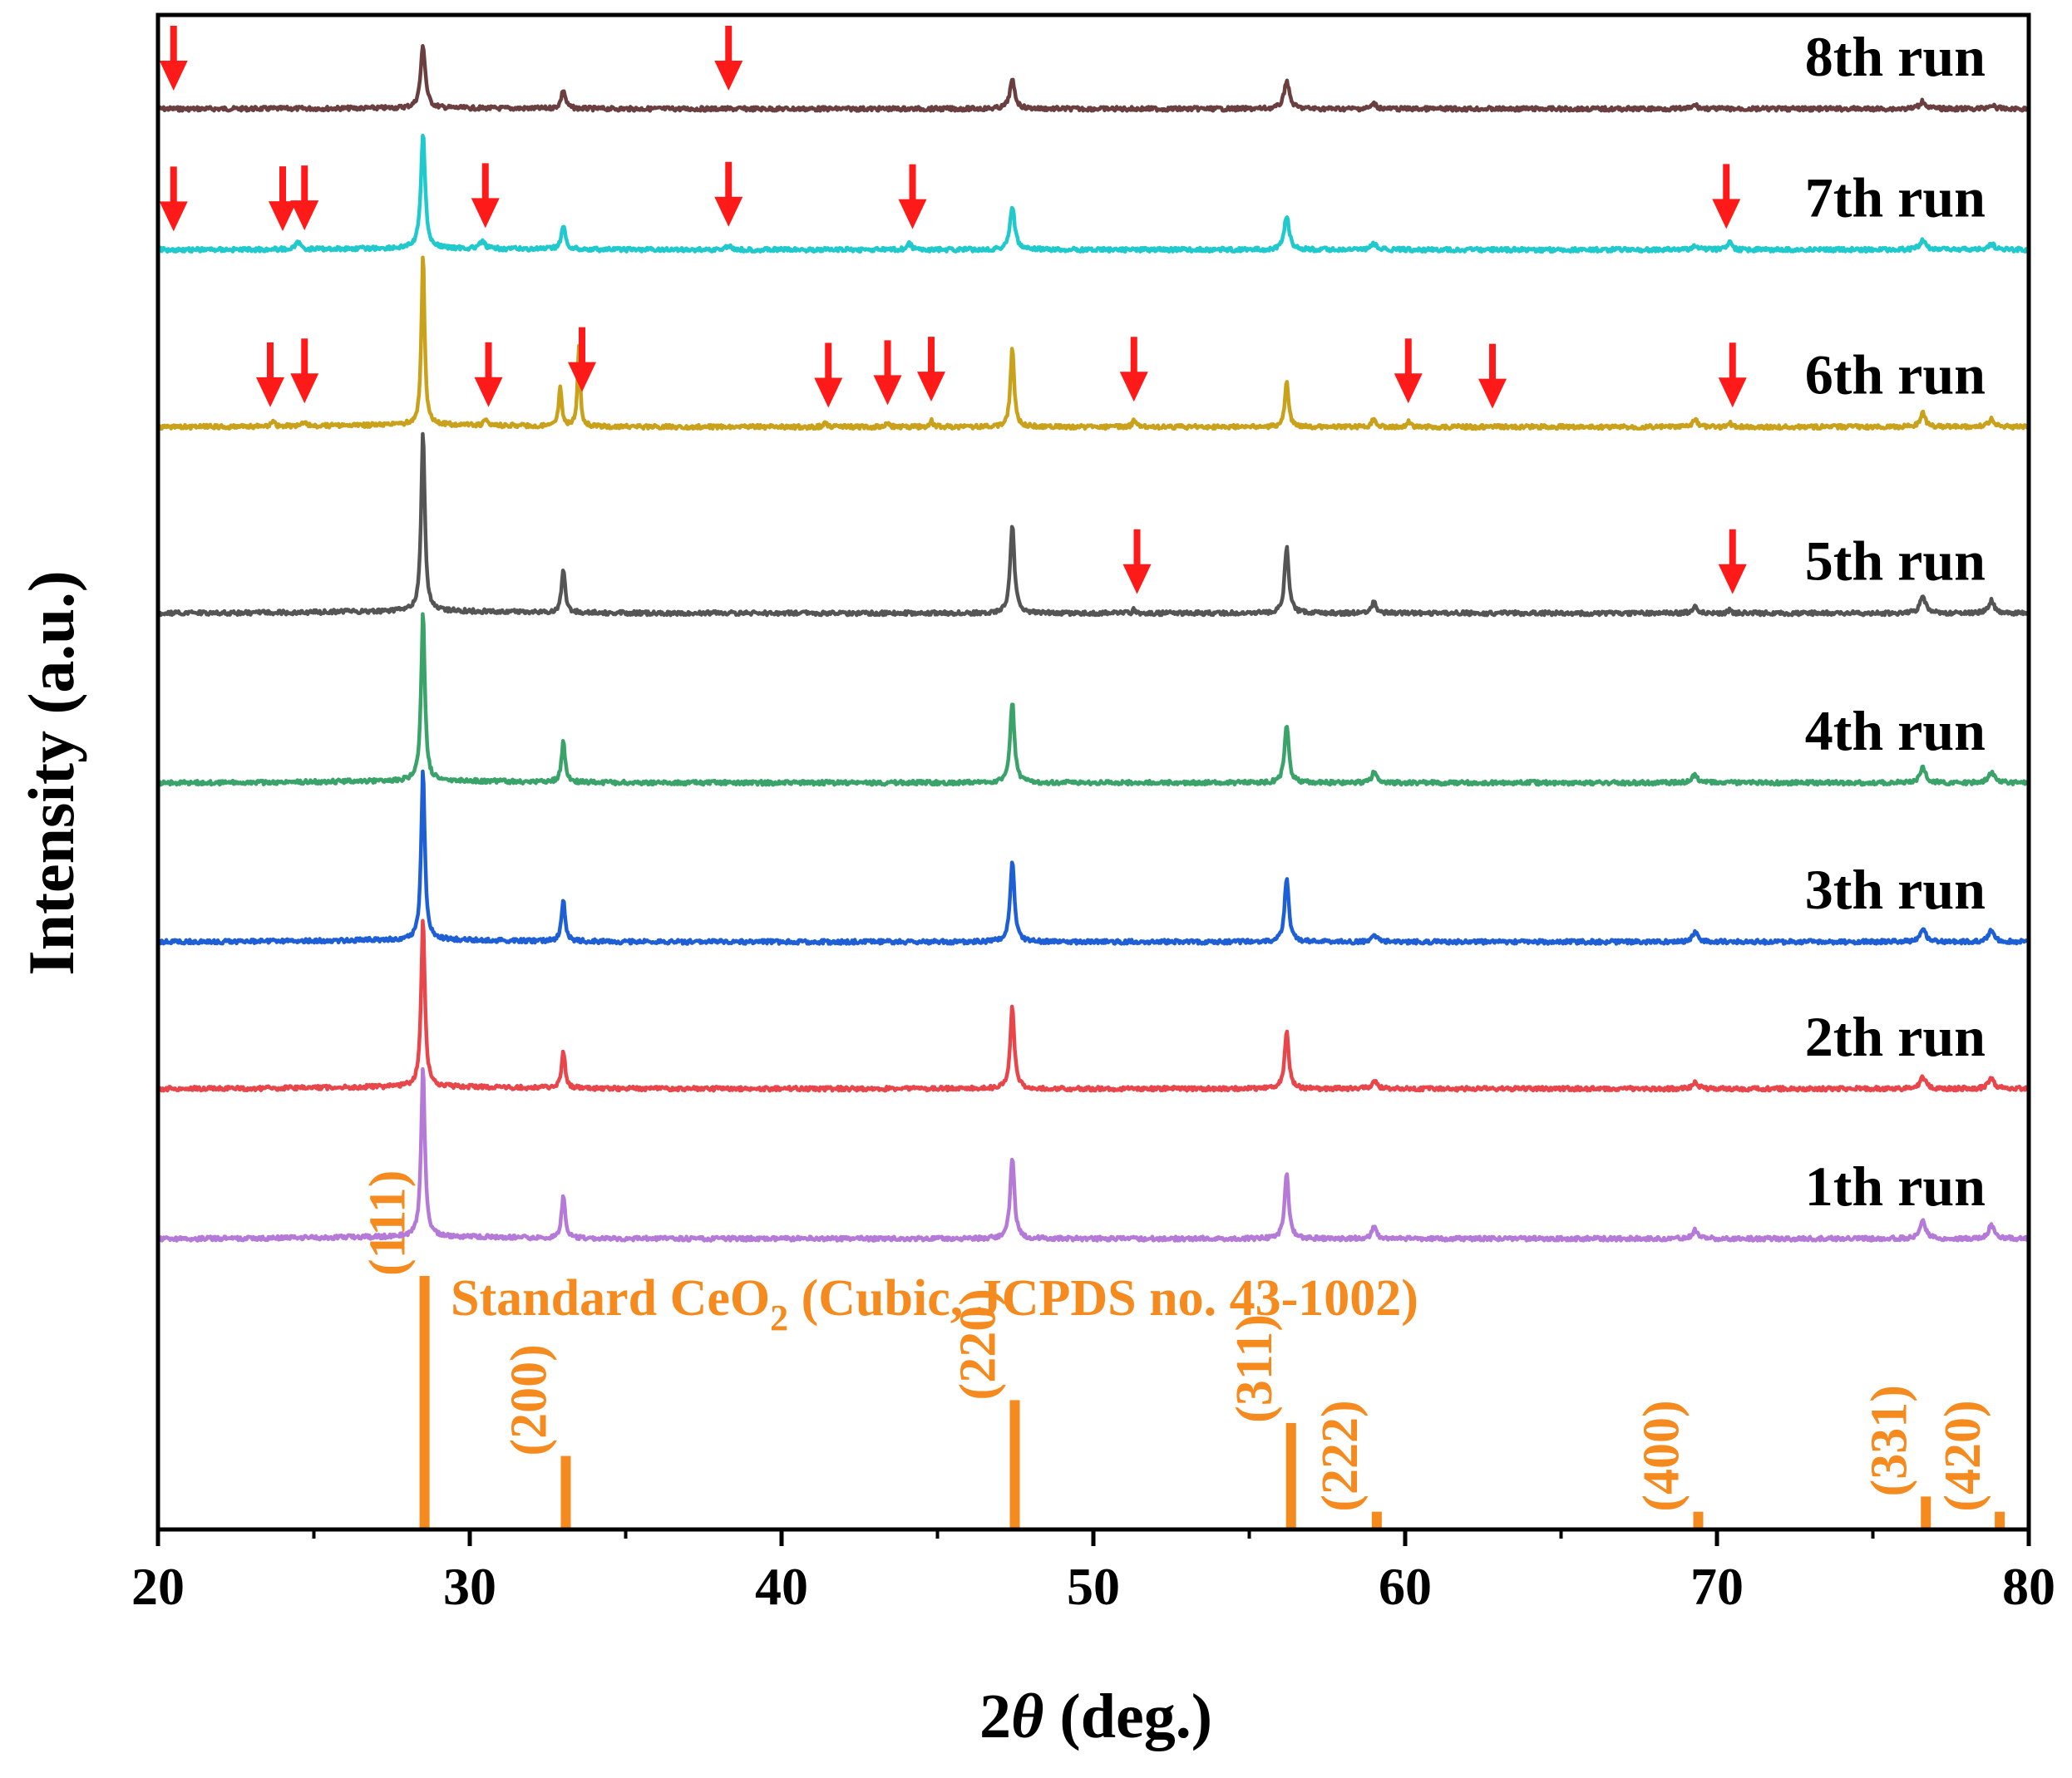  I want to click on hkl-label: (200), so click(529, 1399).